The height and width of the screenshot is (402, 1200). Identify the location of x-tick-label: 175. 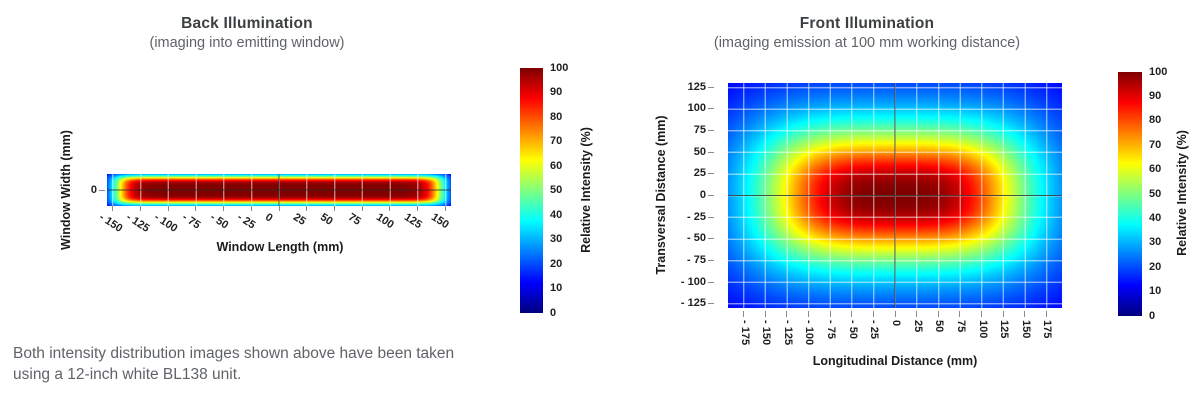
(1047, 329).